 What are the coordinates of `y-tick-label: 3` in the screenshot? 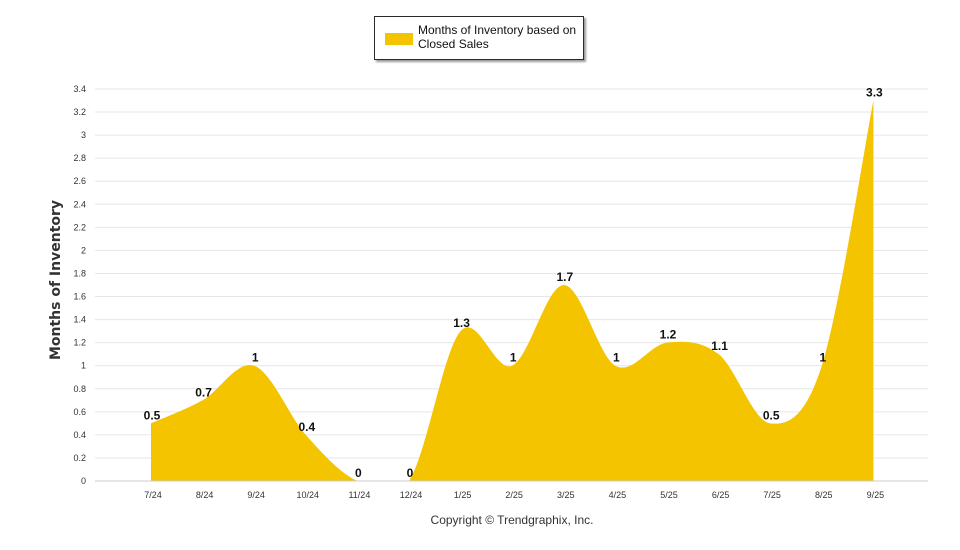 It's located at (83, 135).